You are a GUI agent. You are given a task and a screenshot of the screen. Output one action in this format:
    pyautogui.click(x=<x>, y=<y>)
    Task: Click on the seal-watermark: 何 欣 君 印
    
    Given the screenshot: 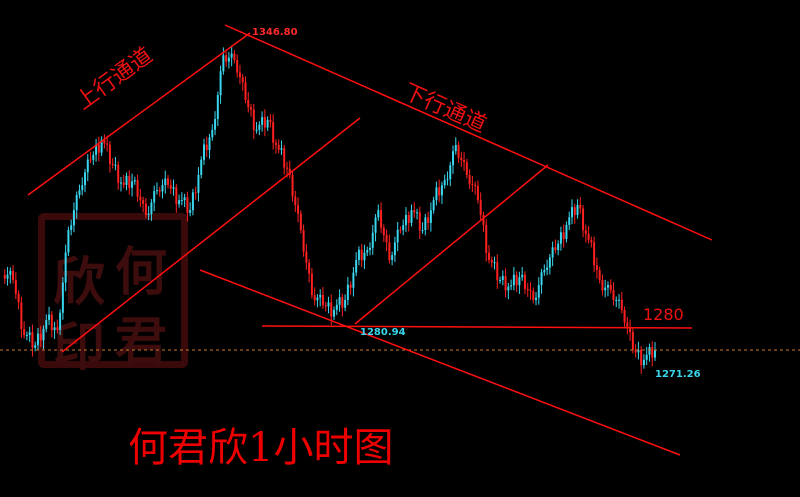 What is the action you would take?
    pyautogui.click(x=113, y=295)
    